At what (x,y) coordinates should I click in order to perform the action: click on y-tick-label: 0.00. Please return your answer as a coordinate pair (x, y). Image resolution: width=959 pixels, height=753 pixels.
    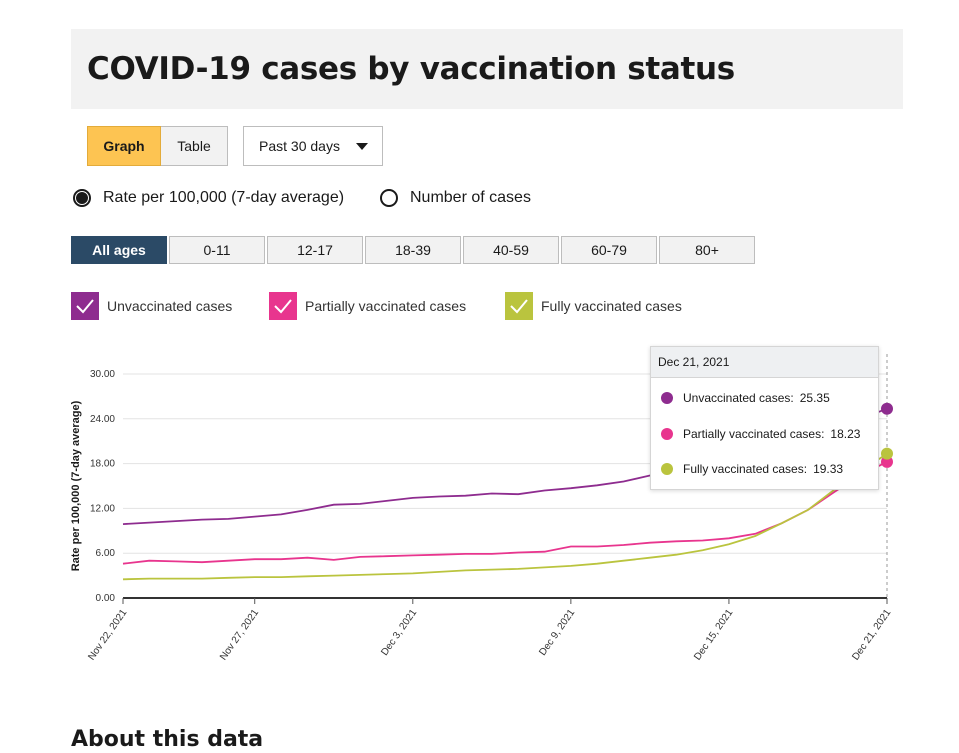
    Looking at the image, I should click on (106, 598).